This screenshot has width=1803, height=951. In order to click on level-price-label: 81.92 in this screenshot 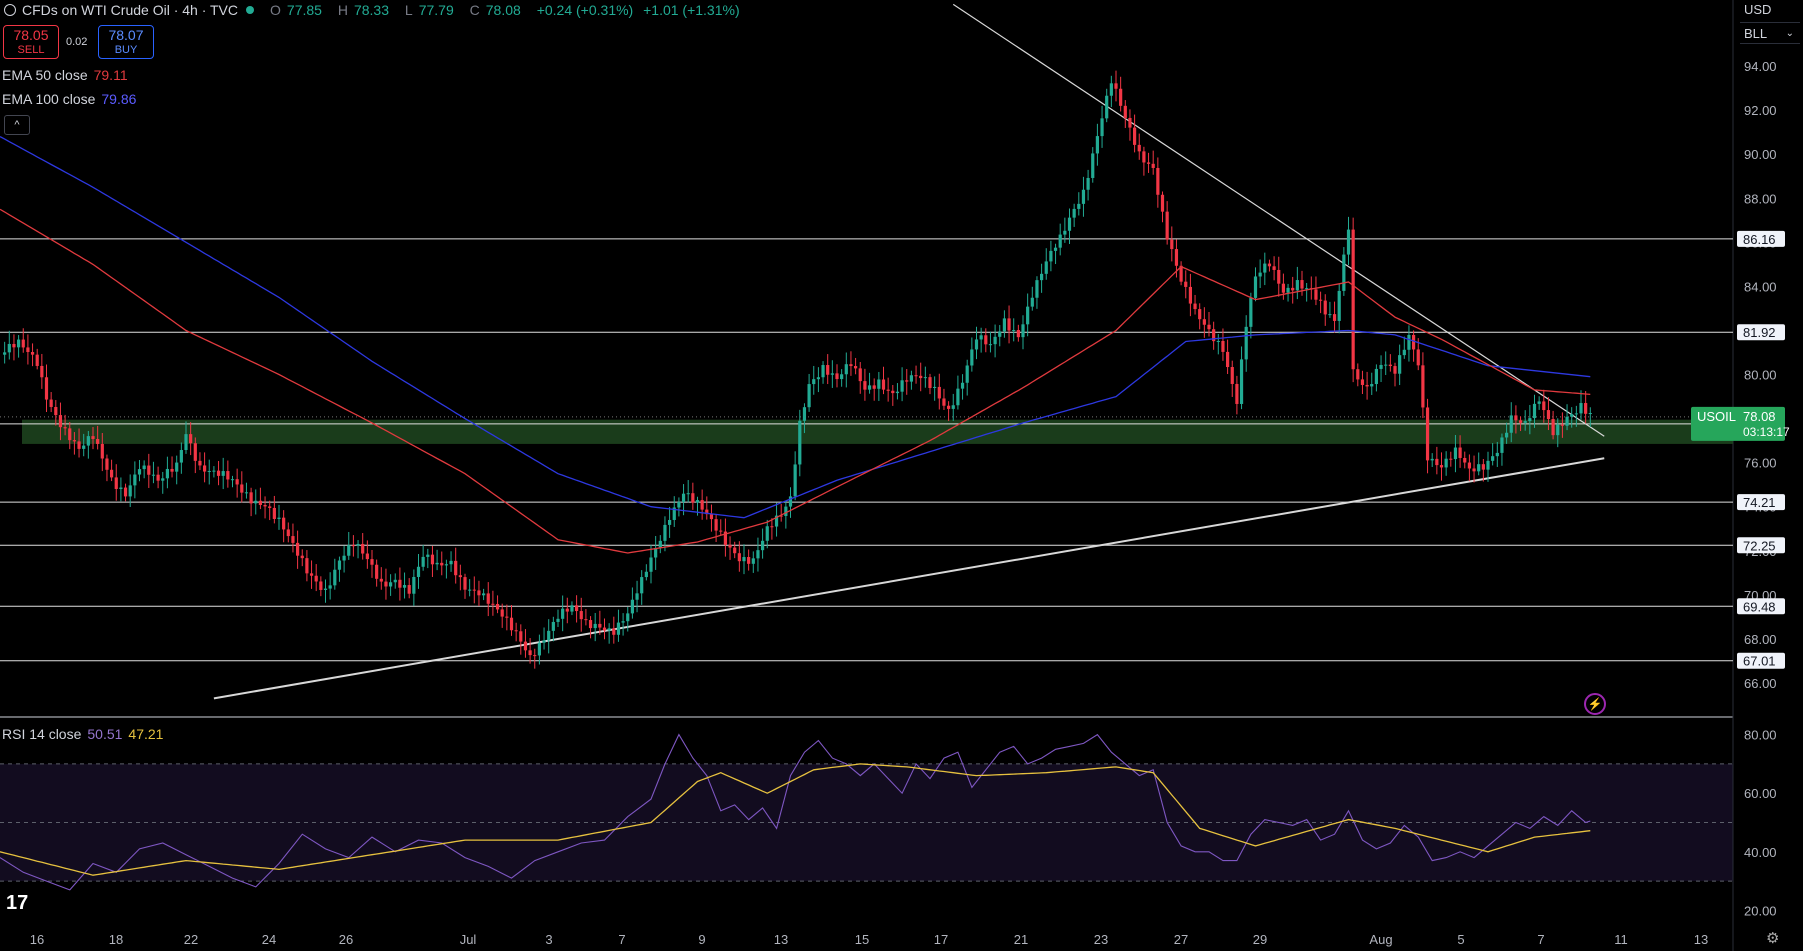, I will do `click(1759, 332)`.